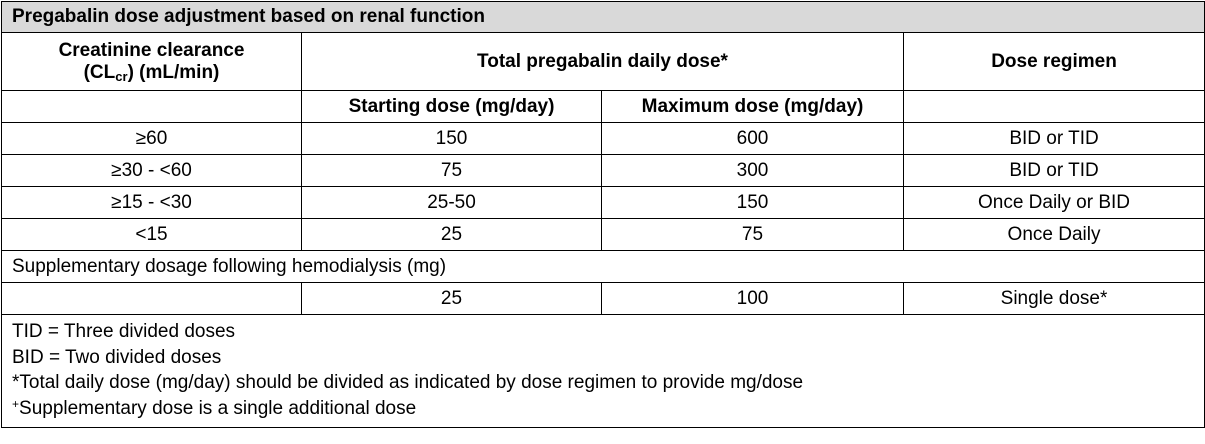  I want to click on maximum-dose-cell: 300, so click(752, 170).